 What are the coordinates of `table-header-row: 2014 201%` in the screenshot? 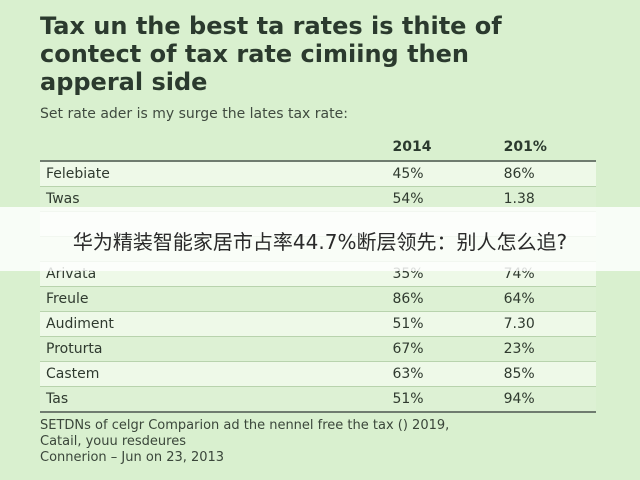 It's located at (318, 148).